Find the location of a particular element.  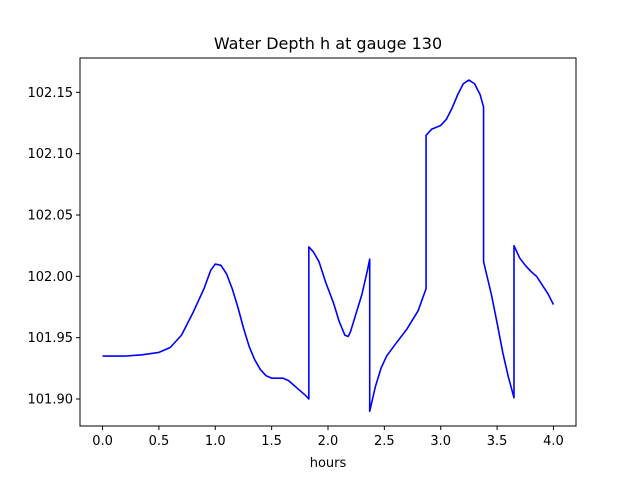

y-tick-label: 101.90 is located at coordinates (51, 400).